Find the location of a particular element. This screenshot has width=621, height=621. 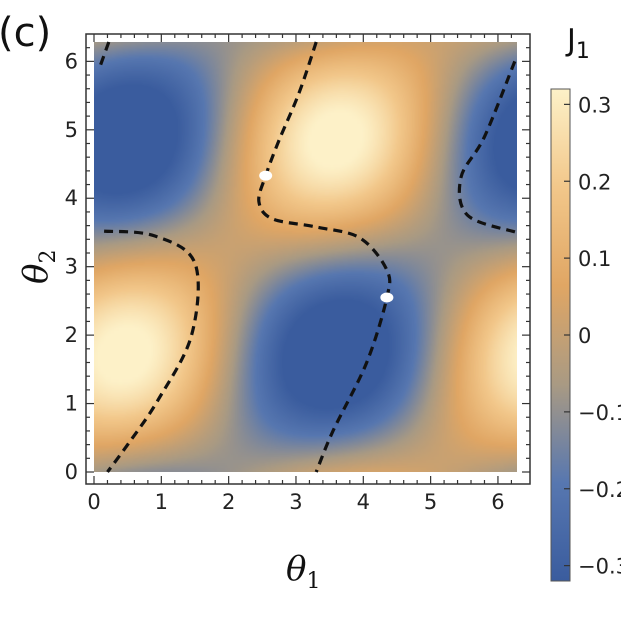

colorbar-title: J1 is located at coordinates (577, 43).